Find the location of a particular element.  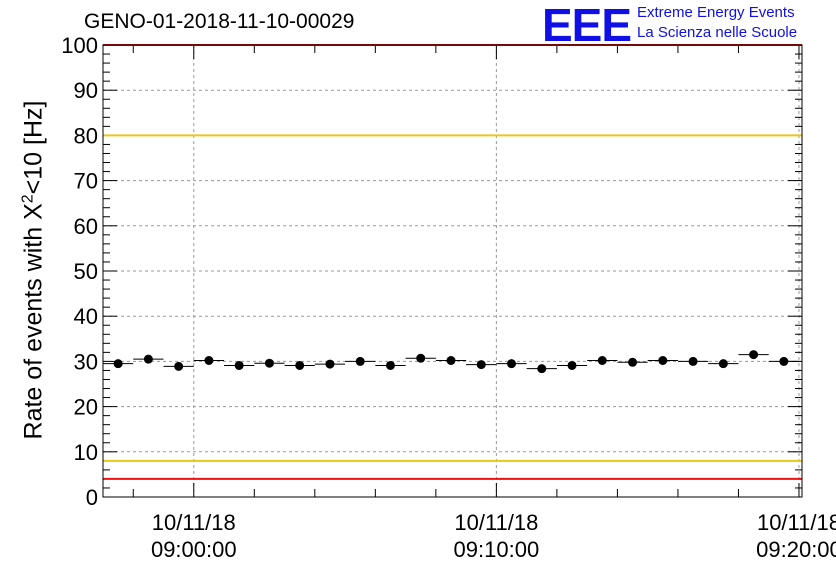

y-tick-label: 10 is located at coordinates (86, 452).